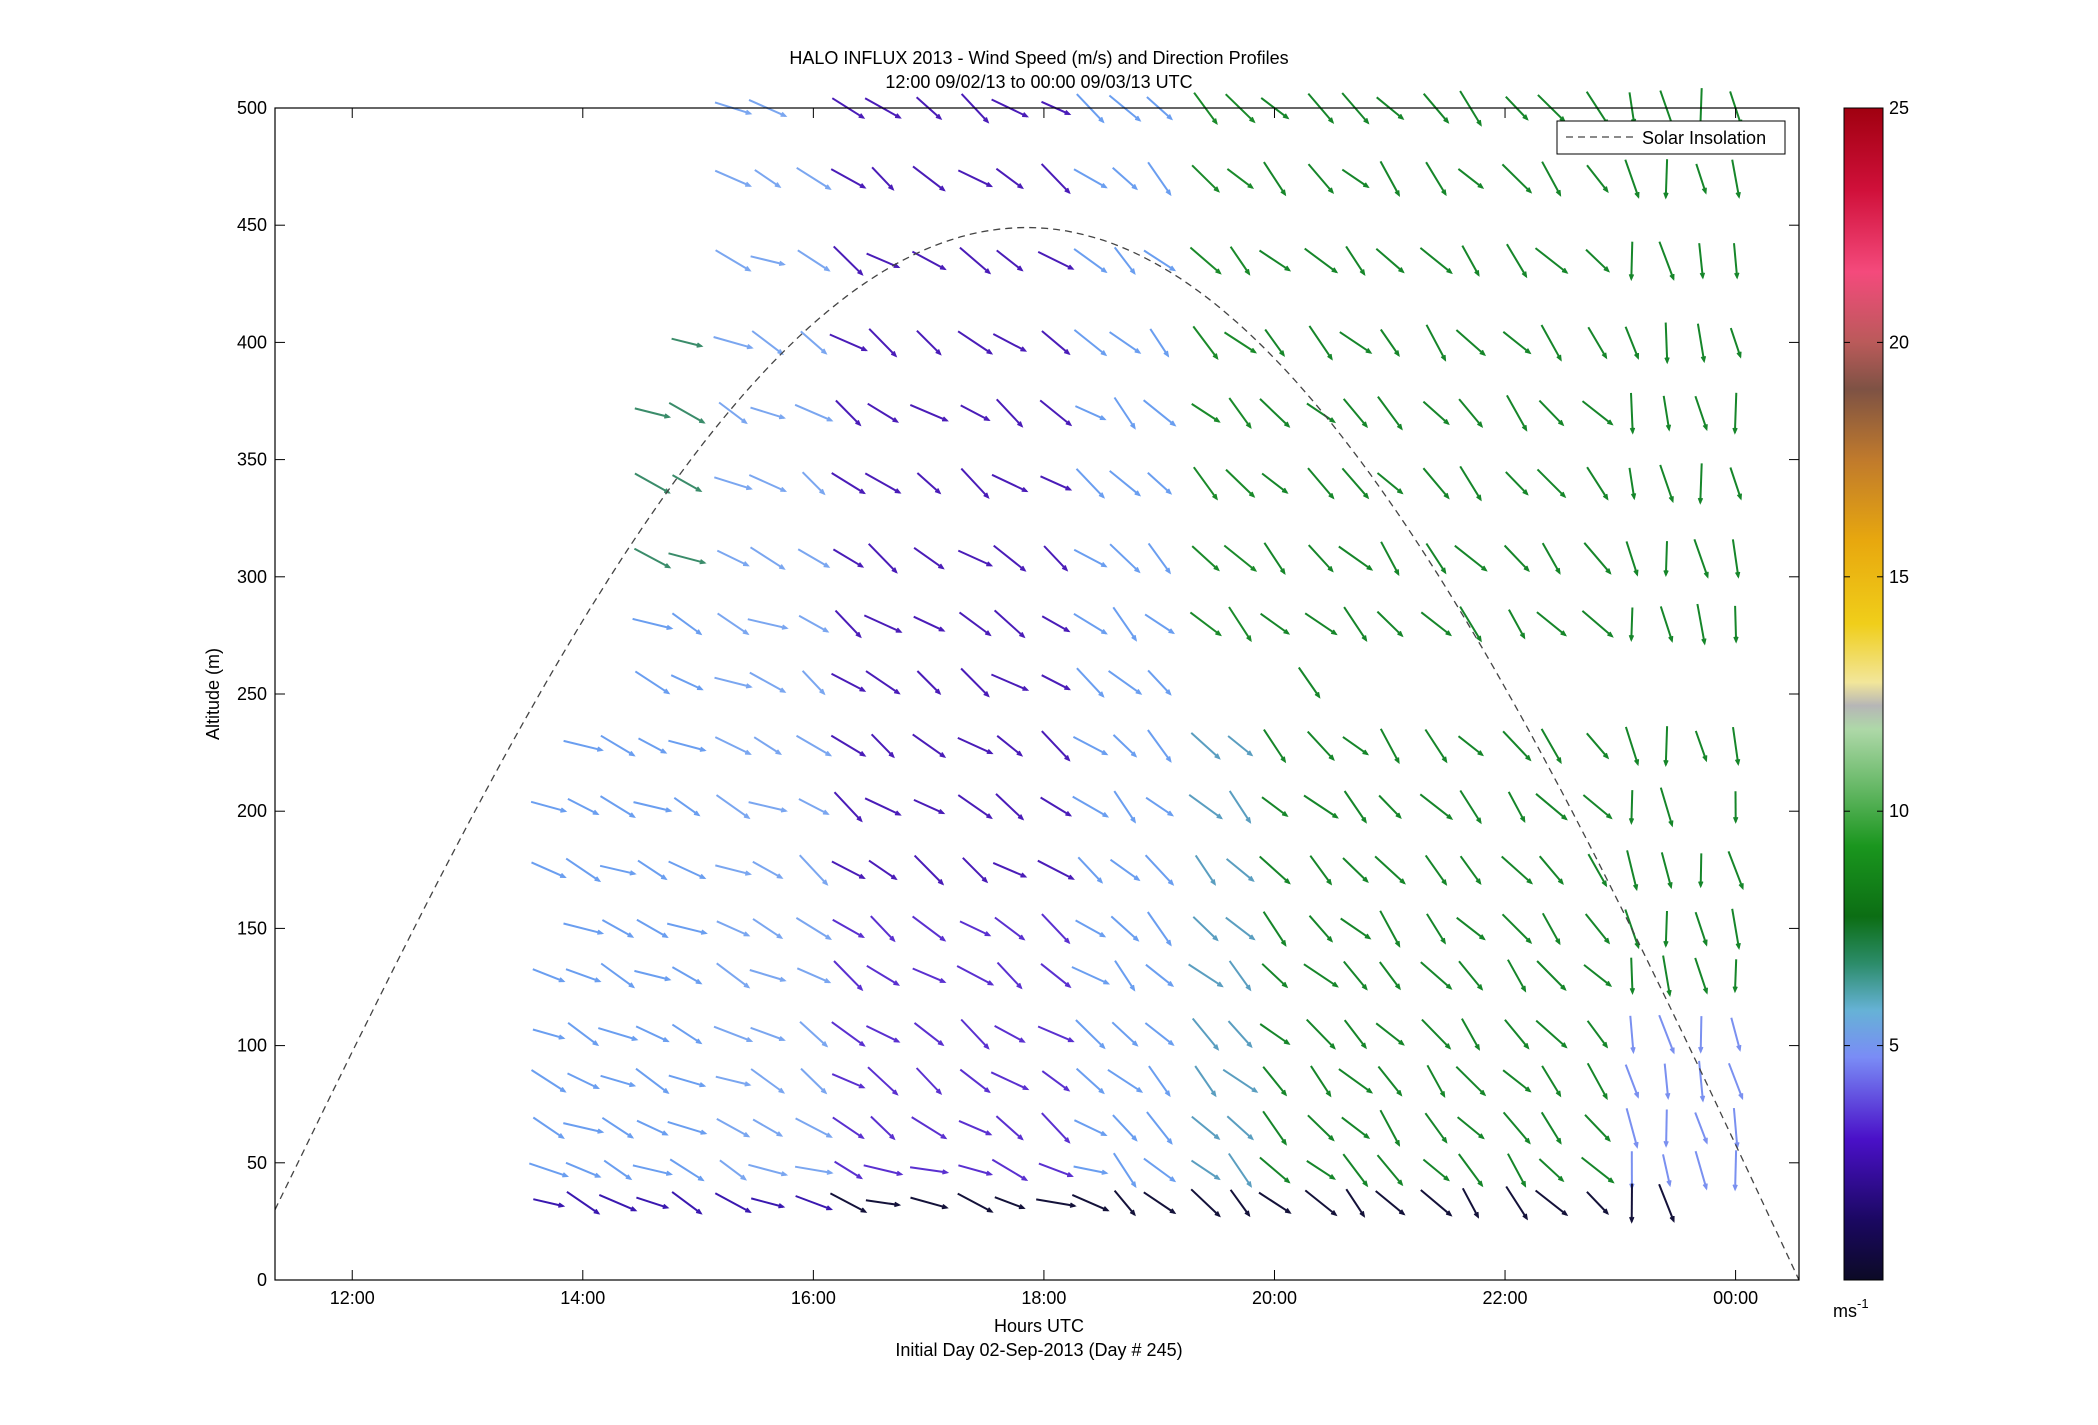 This screenshot has width=2098, height=1425. Describe the element at coordinates (1038, 82) in the screenshot. I see `chart-subtitle: 12:00 09/02/13 to 00:00 09/03/13 UTC` at that location.